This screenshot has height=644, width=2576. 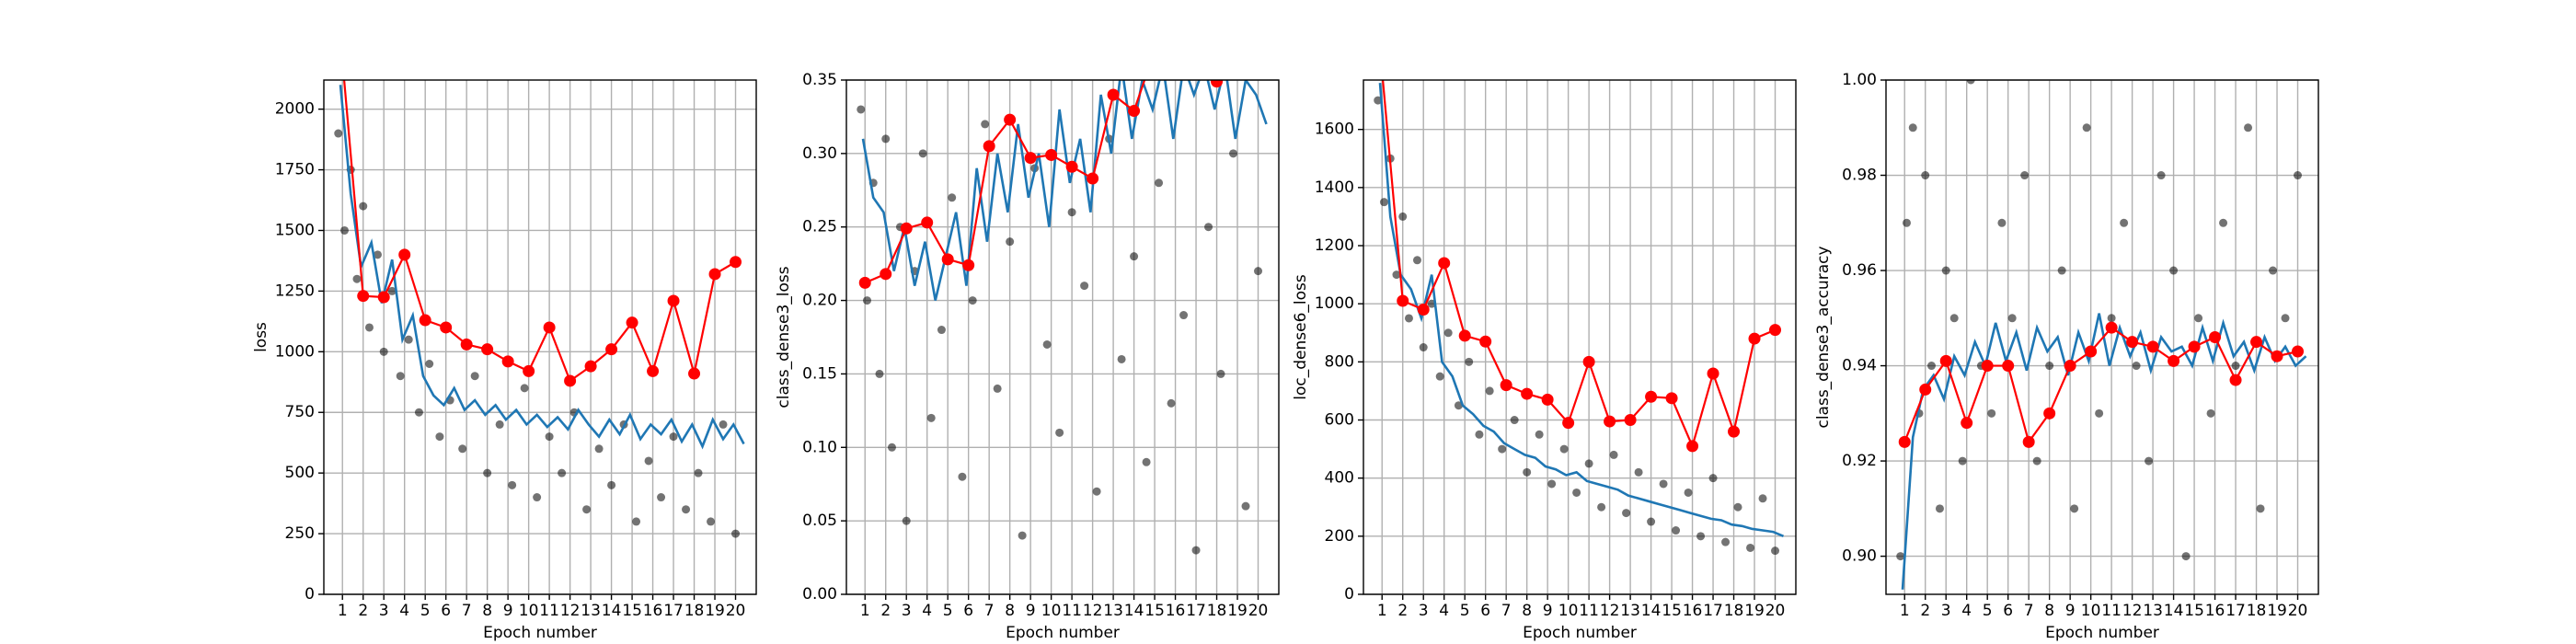 I want to click on x-tick-label: 5, so click(x=1988, y=611).